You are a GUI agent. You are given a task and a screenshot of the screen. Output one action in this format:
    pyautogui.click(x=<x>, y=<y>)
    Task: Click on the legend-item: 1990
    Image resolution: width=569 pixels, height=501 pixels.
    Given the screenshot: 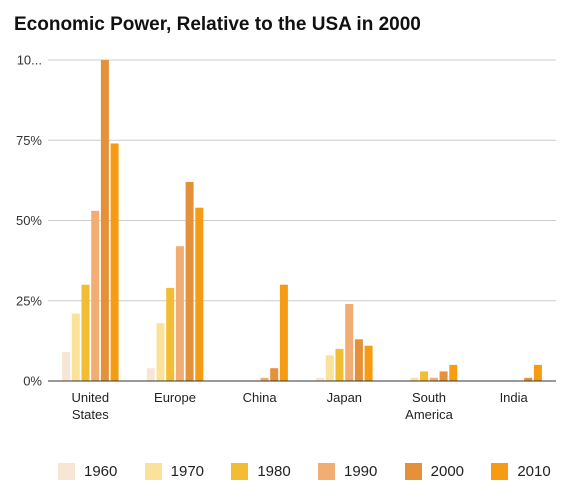 What is the action you would take?
    pyautogui.click(x=347, y=471)
    